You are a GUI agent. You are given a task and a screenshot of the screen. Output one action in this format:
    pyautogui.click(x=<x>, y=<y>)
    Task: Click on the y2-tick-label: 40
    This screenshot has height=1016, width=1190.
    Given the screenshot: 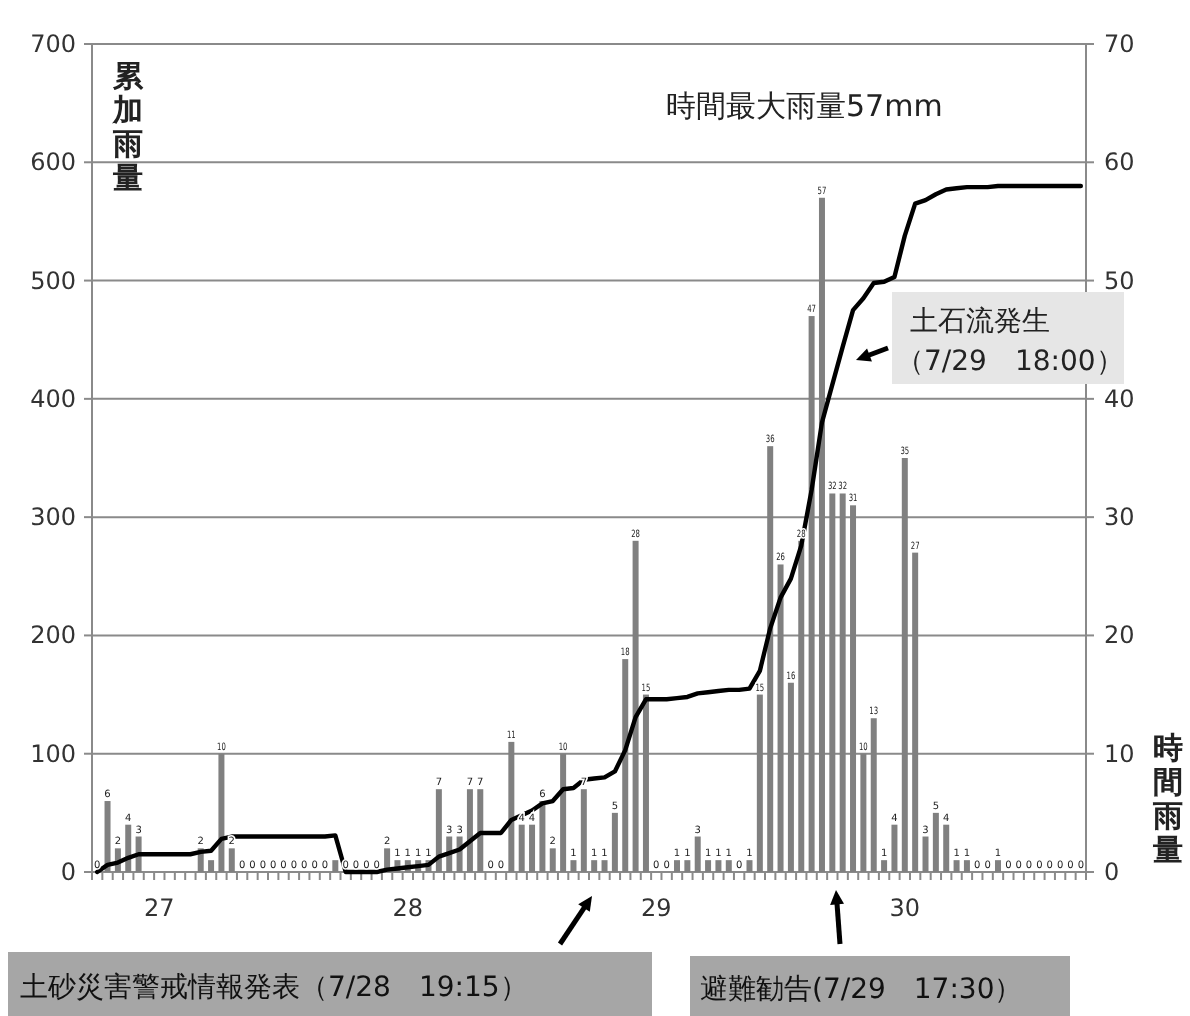 What is the action you would take?
    pyautogui.click(x=1119, y=398)
    